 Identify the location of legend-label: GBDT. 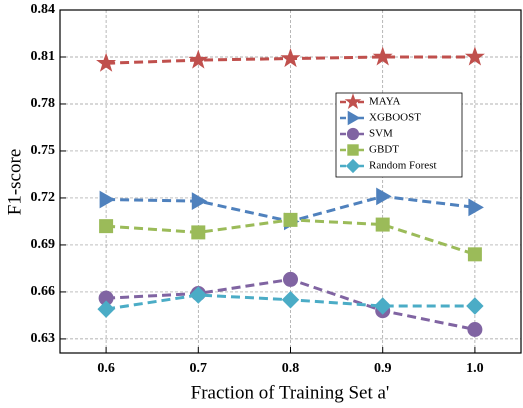
(384, 150).